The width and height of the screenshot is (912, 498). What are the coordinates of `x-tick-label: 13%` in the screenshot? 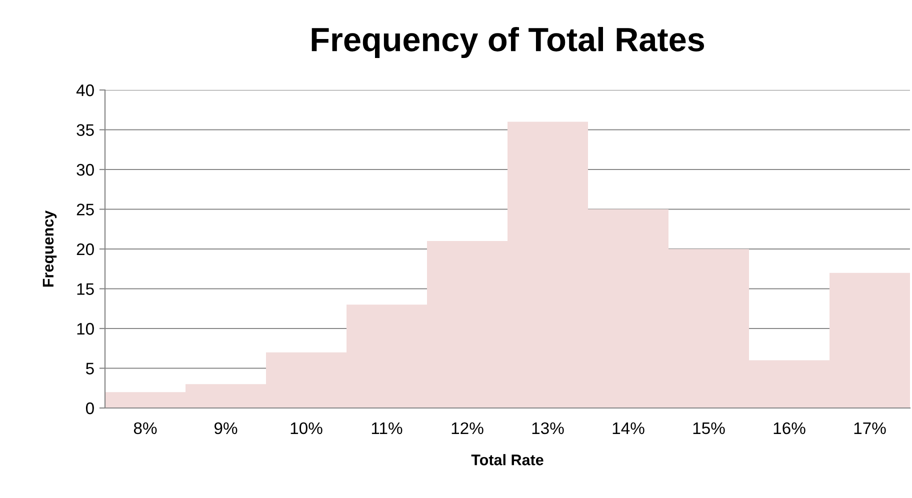 It's located at (548, 428).